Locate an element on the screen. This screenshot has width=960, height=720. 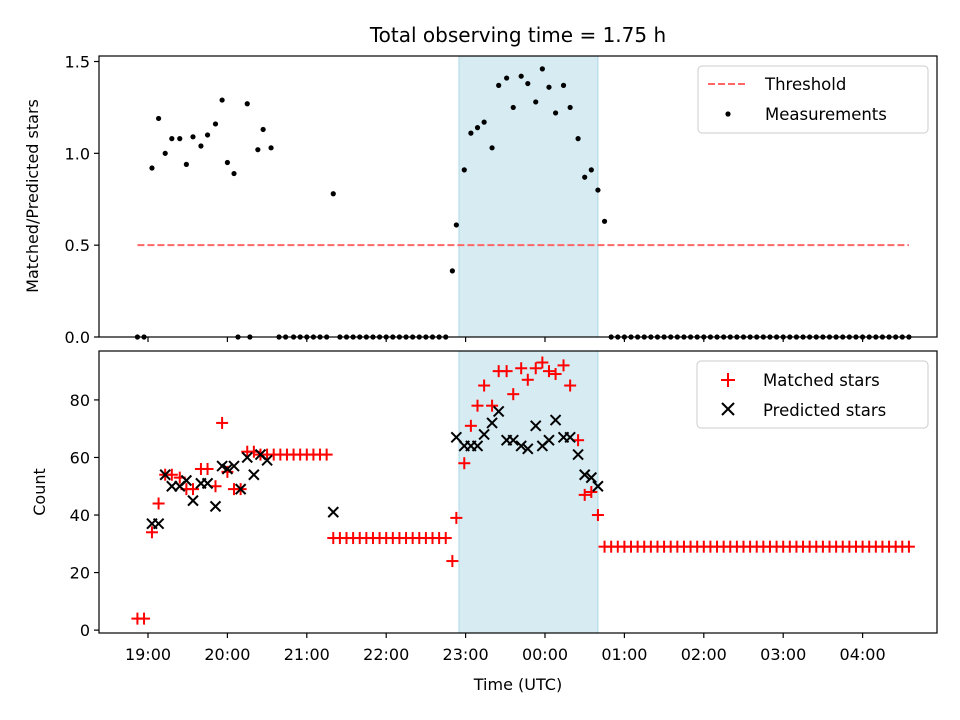
predicted-stars-points is located at coordinates (375, 467).